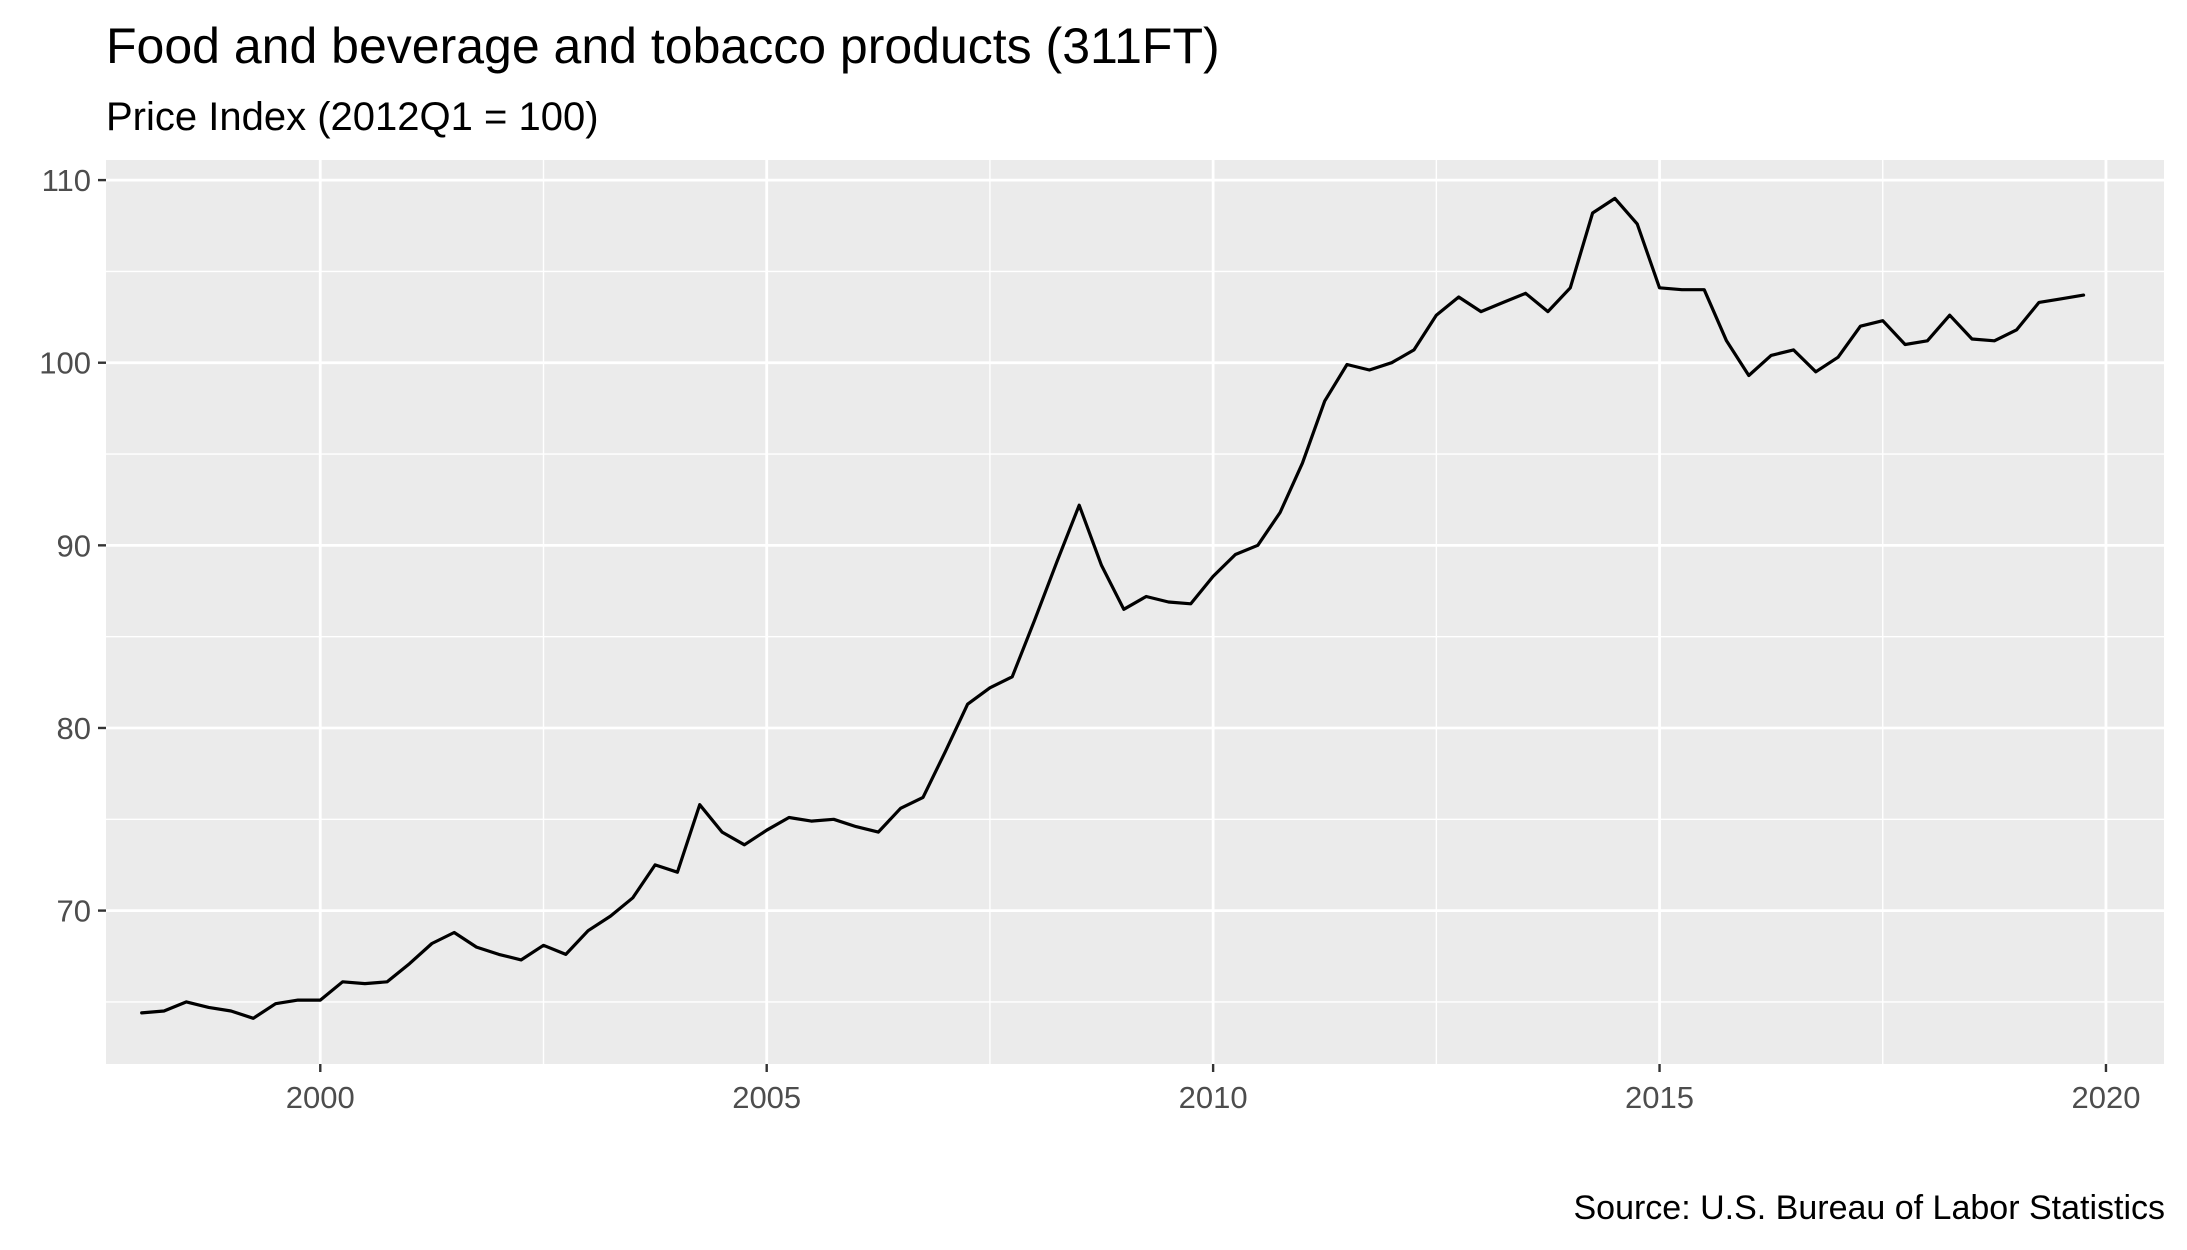 This screenshot has height=1250, width=2187. Describe the element at coordinates (352, 117) in the screenshot. I see `chart-subtitle: Price Index (2012Q1 = 100)` at that location.